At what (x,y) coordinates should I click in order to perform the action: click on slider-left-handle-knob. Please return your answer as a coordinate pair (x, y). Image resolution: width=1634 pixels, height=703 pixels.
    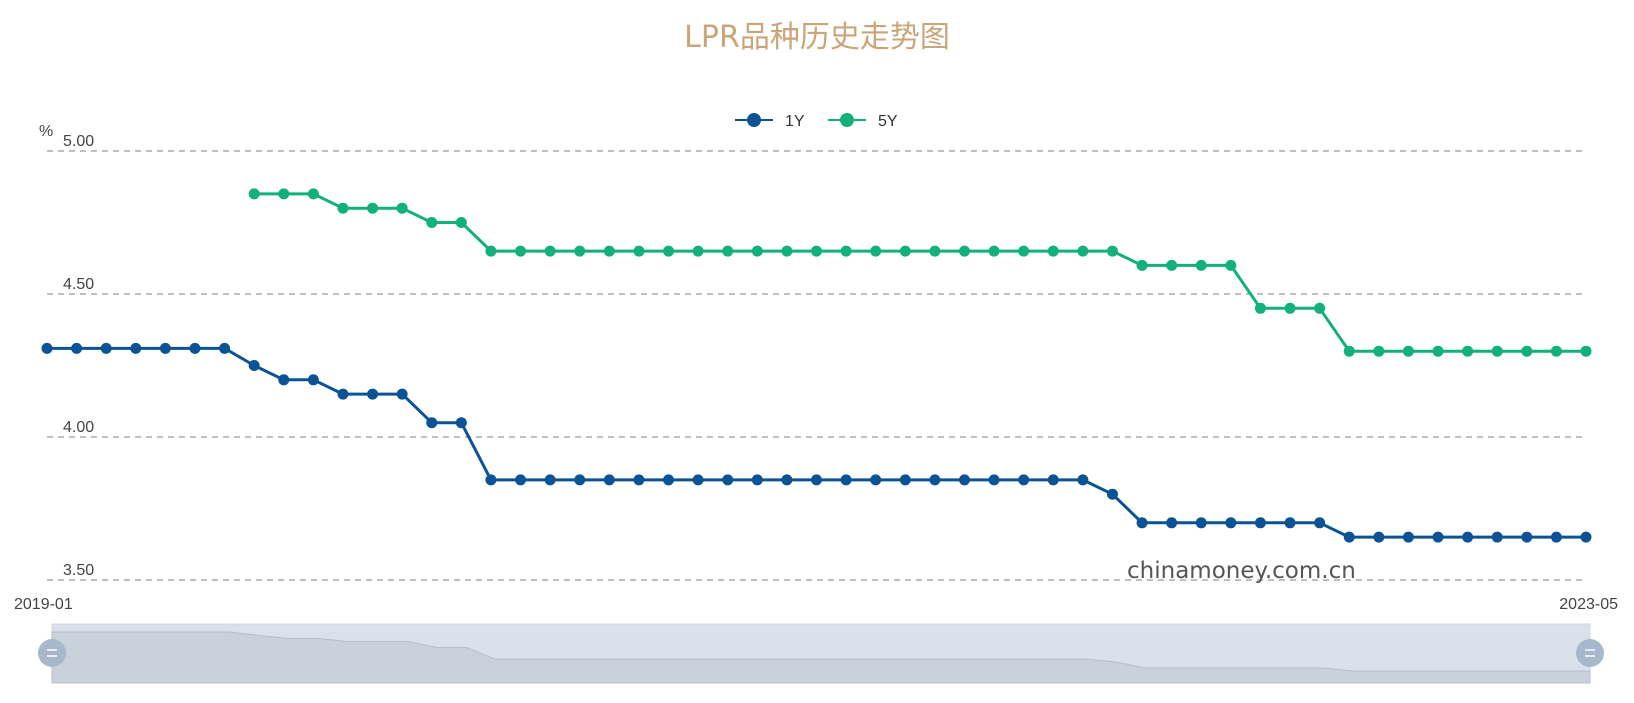
    Looking at the image, I should click on (52, 653).